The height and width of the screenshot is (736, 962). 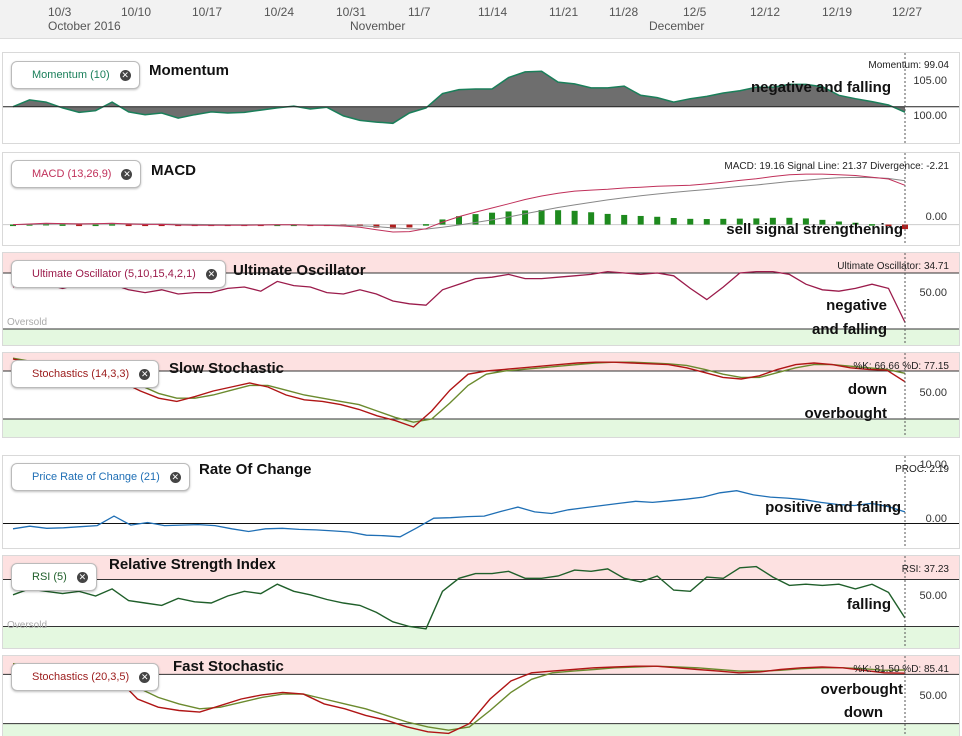 I want to click on ultimate-oscillator-plot, so click(x=481, y=299).